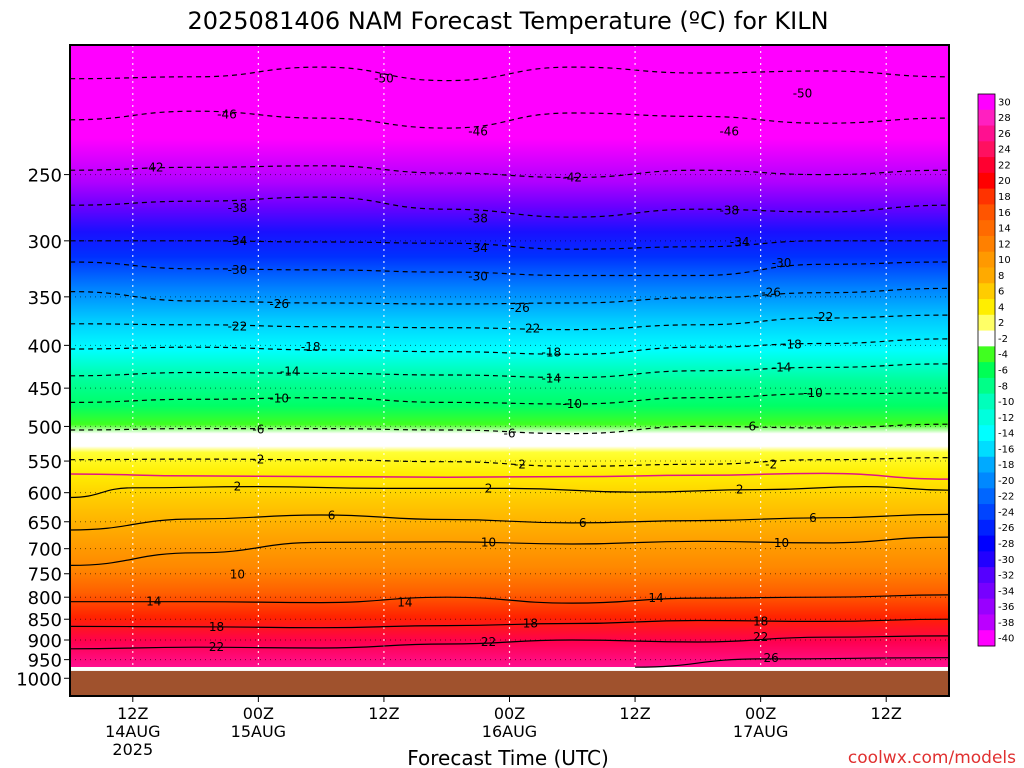 This screenshot has height=768, width=1024. I want to click on colorbar-label: -2, so click(1003, 339).